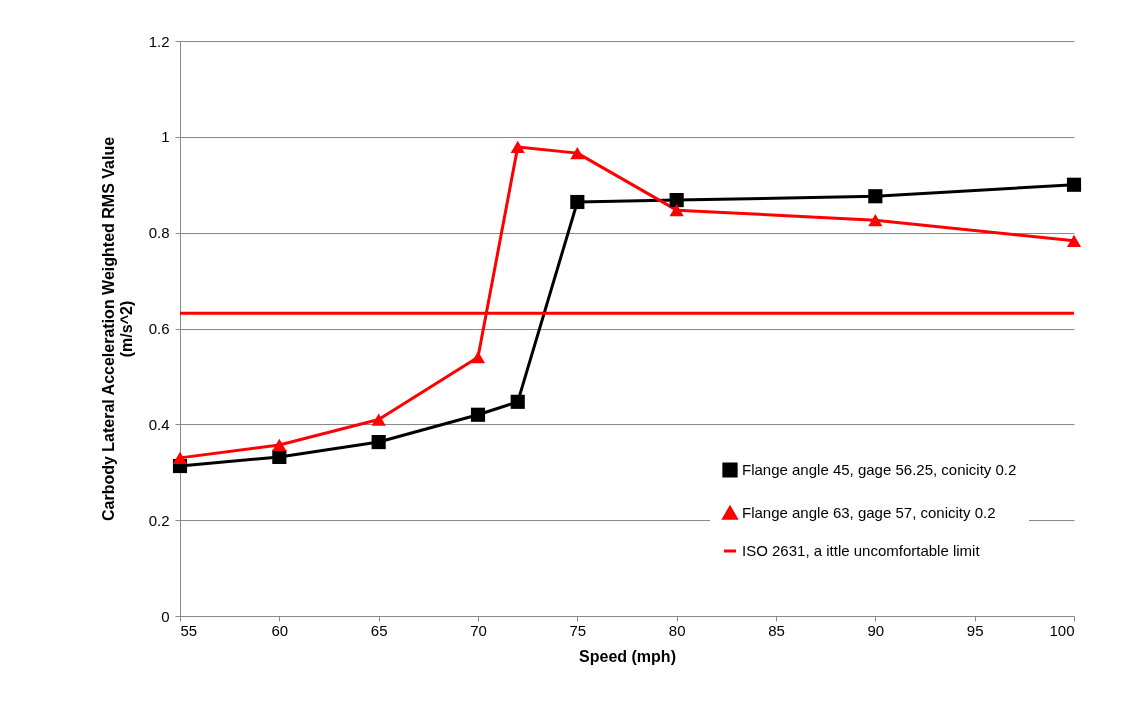  Describe the element at coordinates (165, 616) in the screenshot. I see `y-tick-label: 0` at that location.